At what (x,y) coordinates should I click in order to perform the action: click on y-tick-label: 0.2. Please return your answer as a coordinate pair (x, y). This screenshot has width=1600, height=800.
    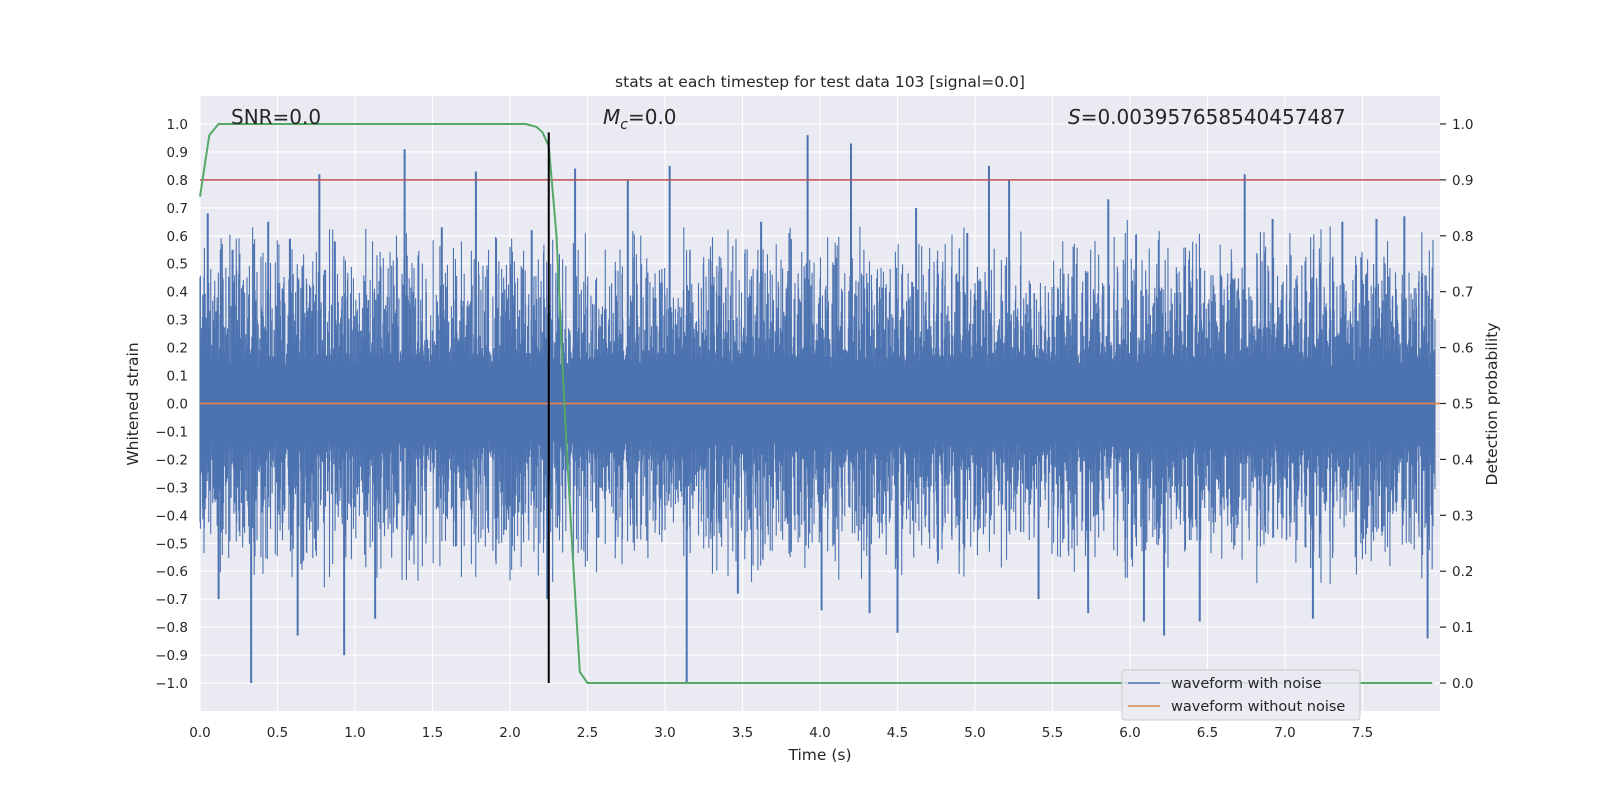
    Looking at the image, I should click on (177, 349).